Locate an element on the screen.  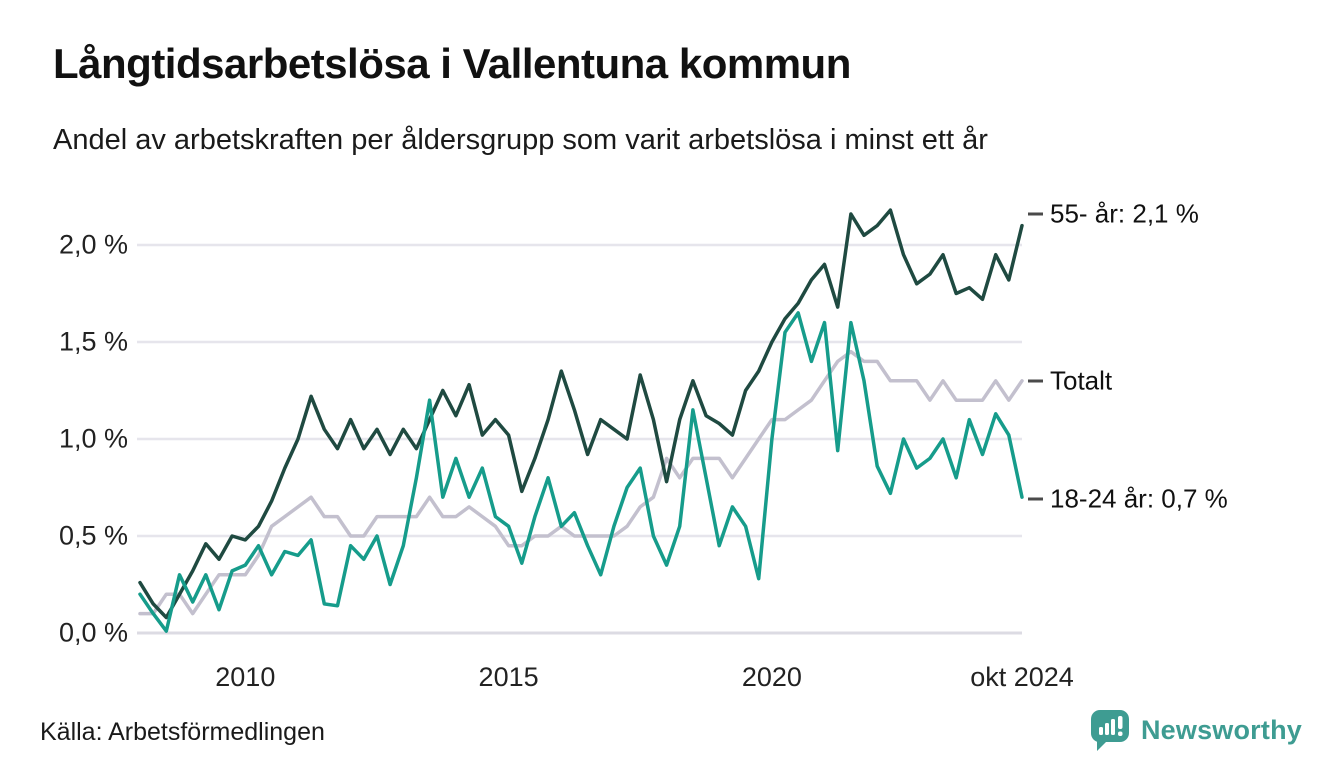
chart-title: Långtidsarbetslösa i Vallentuna kommun is located at coordinates (452, 63).